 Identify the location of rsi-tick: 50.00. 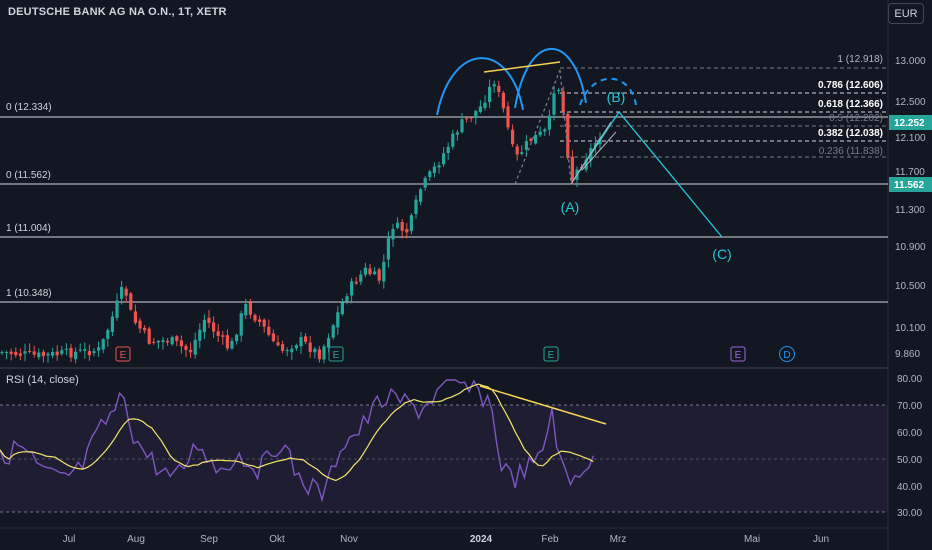
(909, 460).